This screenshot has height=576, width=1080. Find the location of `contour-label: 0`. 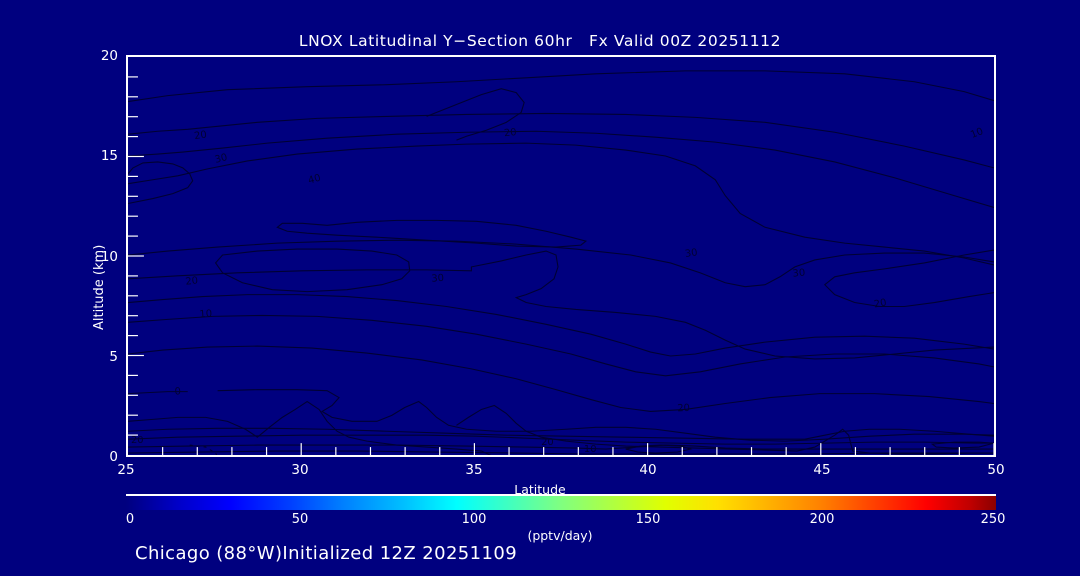

contour-label: 0 is located at coordinates (177, 391).